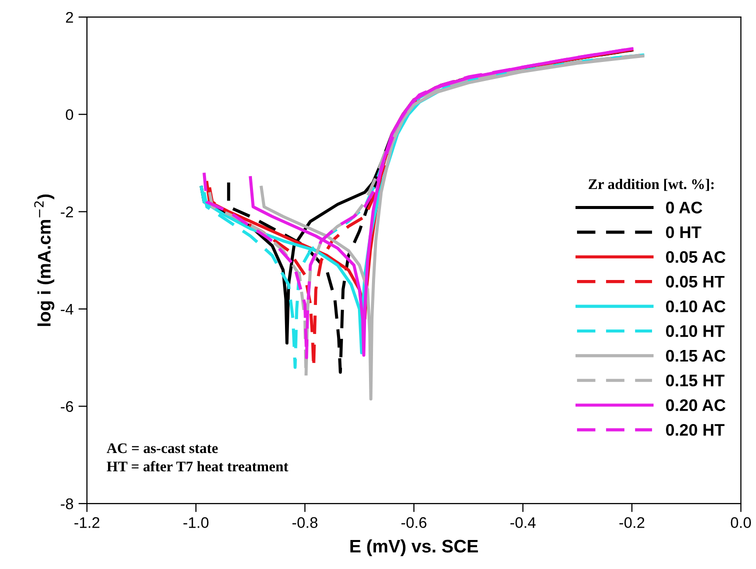 The image size is (756, 569). I want to click on legend-label: 0.10 HT, so click(695, 331).